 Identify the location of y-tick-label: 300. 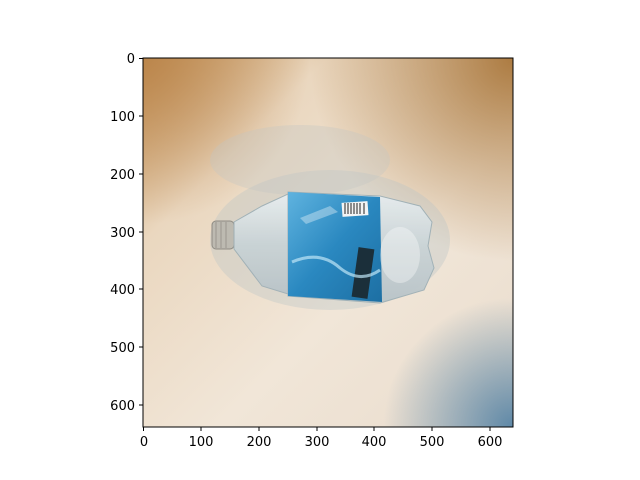
(122, 233).